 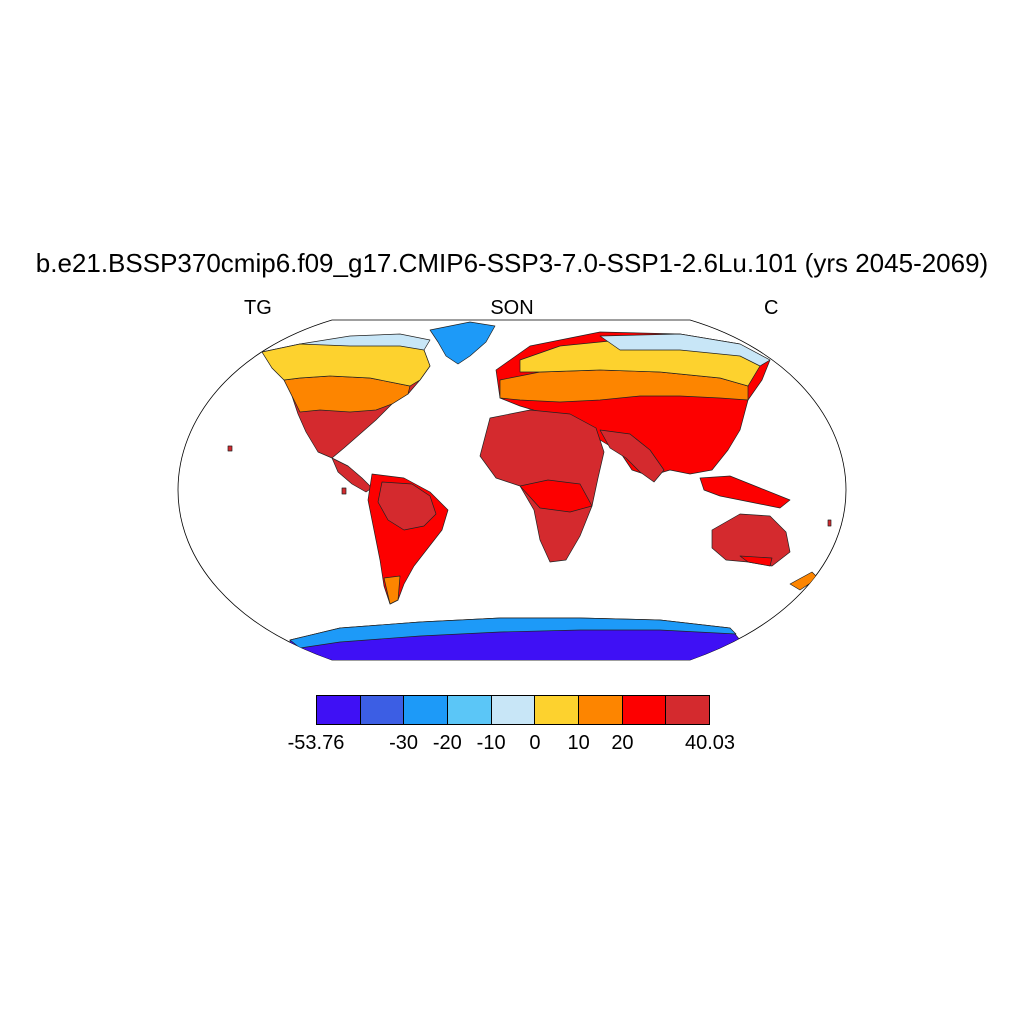 What do you see at coordinates (556, 496) in the screenshot?
I see `africa-equatorial-band` at bounding box center [556, 496].